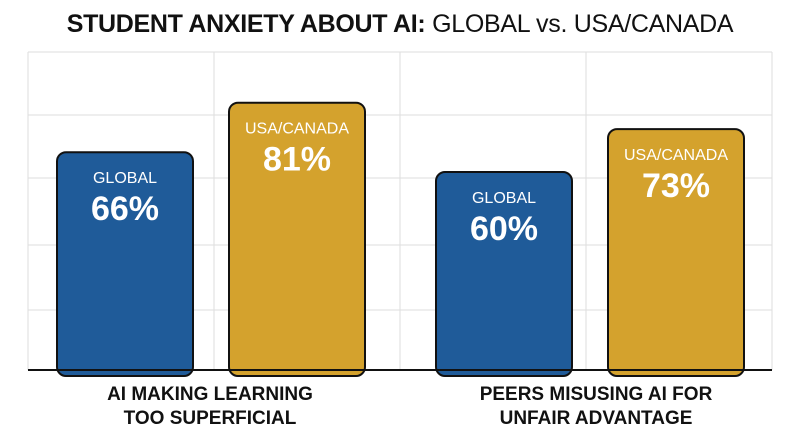 The height and width of the screenshot is (447, 800). I want to click on series-label-global-0: GLOBAL, so click(125, 178).